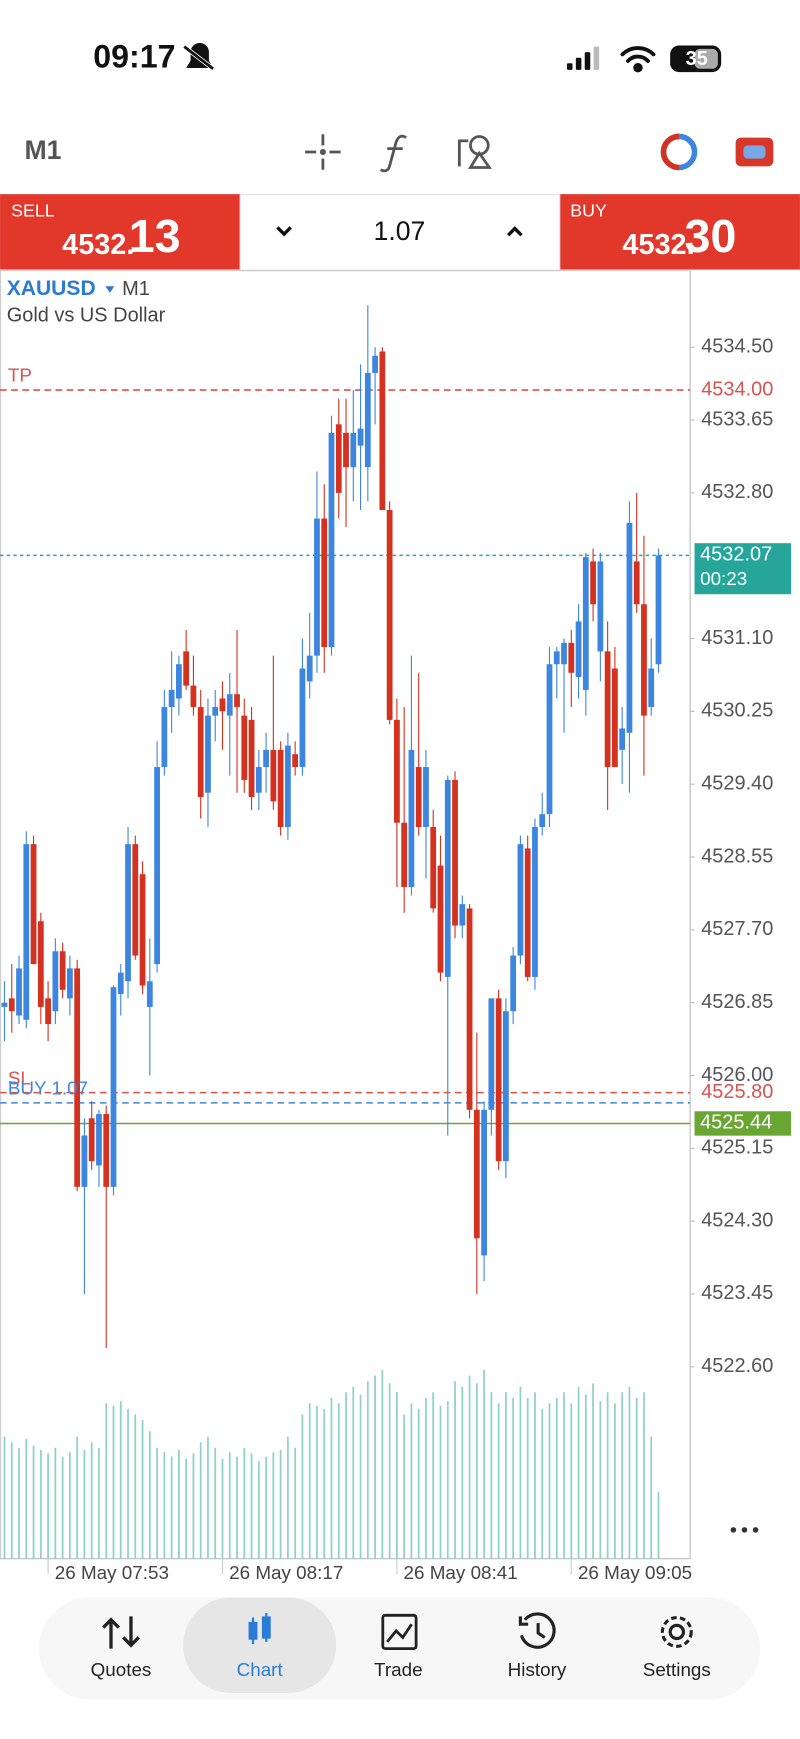  What do you see at coordinates (48, 1088) in the screenshot?
I see `level-label: BUY 1.07` at bounding box center [48, 1088].